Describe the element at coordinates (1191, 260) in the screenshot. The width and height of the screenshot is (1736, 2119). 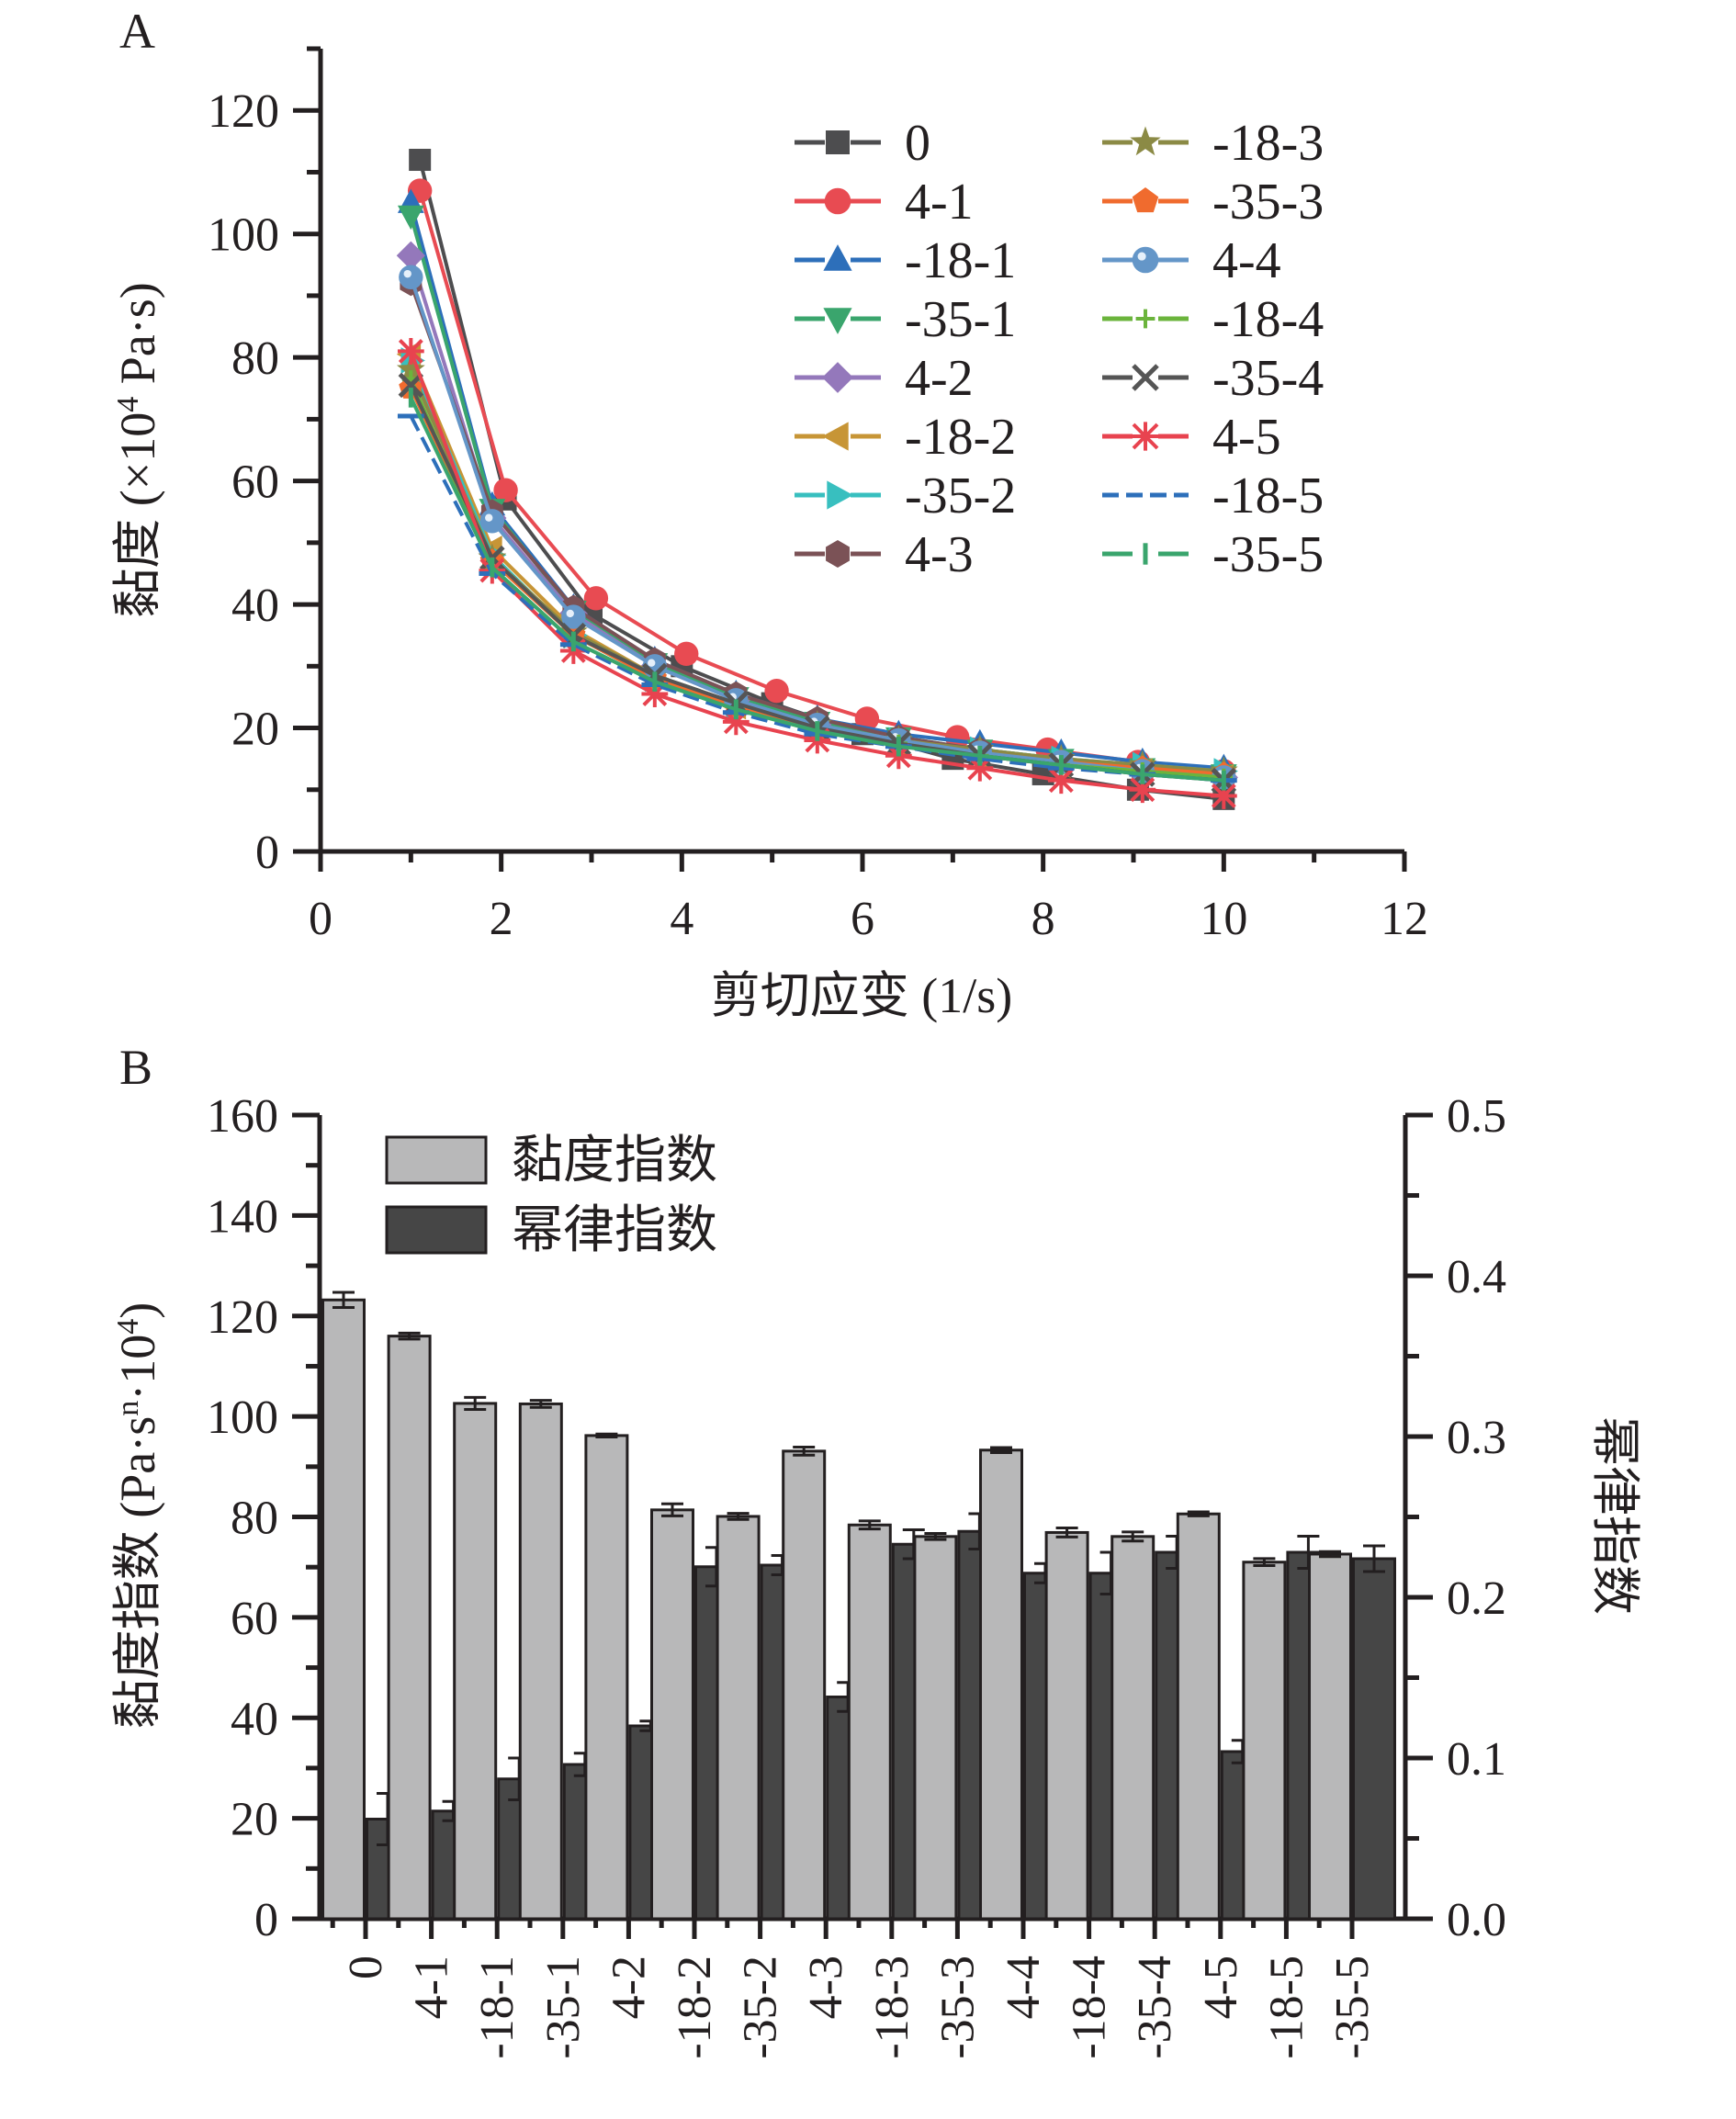
I see `legend-item: 4-4` at that location.